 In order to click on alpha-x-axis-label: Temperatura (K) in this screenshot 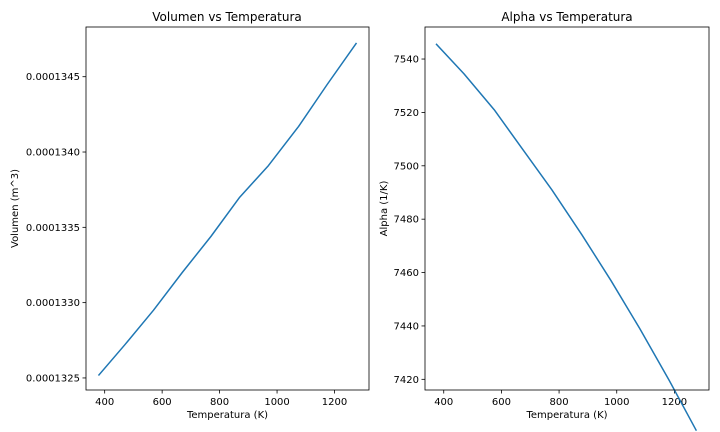, I will do `click(566, 415)`.